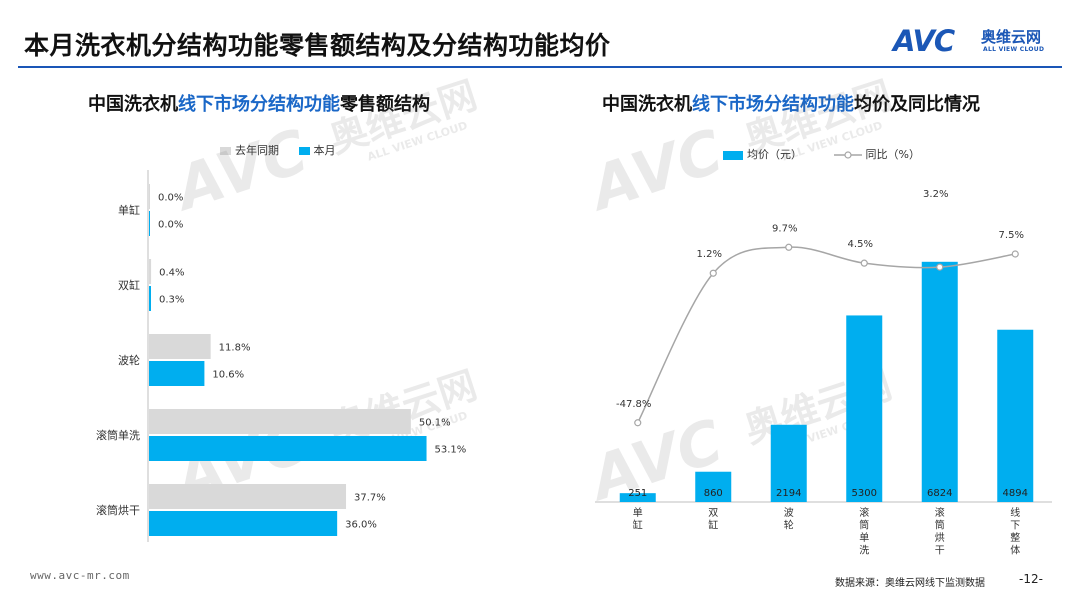  I want to click on yoy-value-label: -47.8%, so click(633, 404).